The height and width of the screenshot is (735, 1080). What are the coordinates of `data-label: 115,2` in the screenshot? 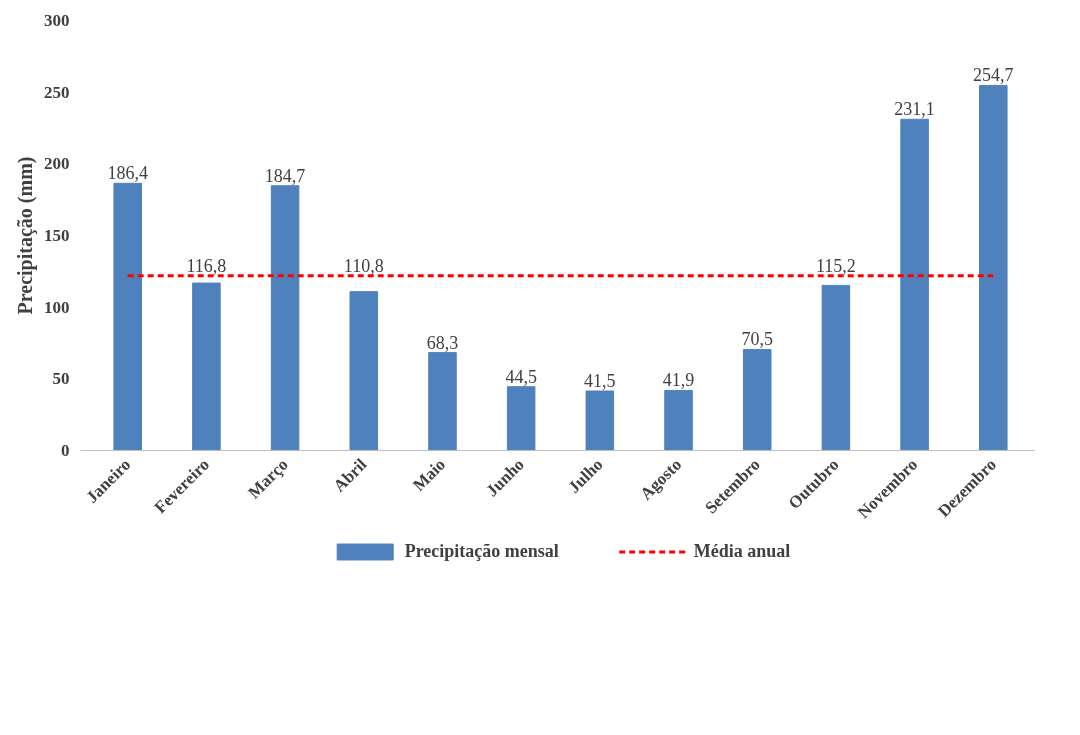 It's located at (835, 265).